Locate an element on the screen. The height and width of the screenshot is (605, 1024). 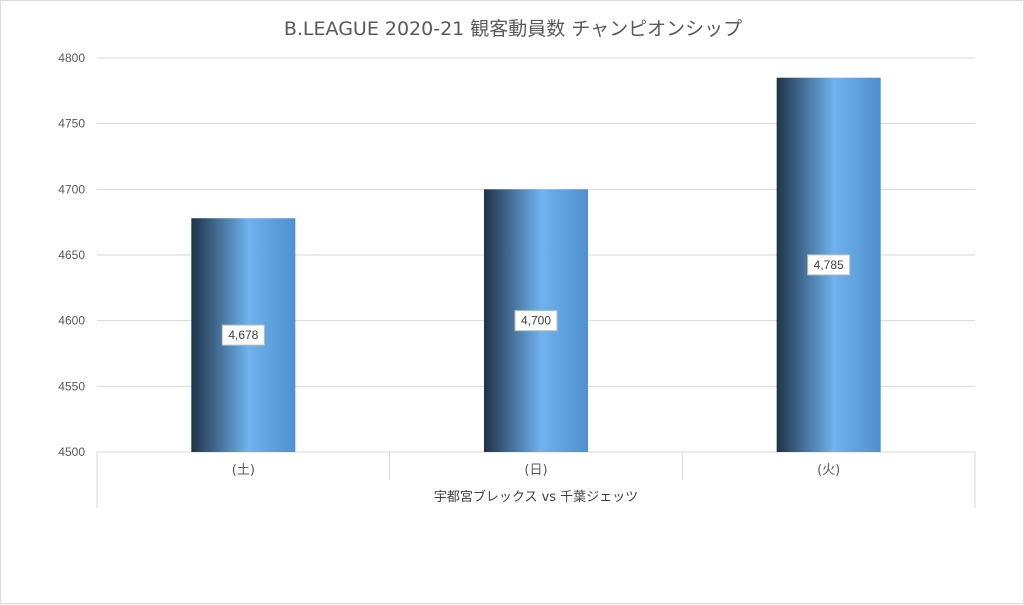
category-group-label: 宇都宮ブレックス vs 千葉ジェッツ is located at coordinates (536, 497).